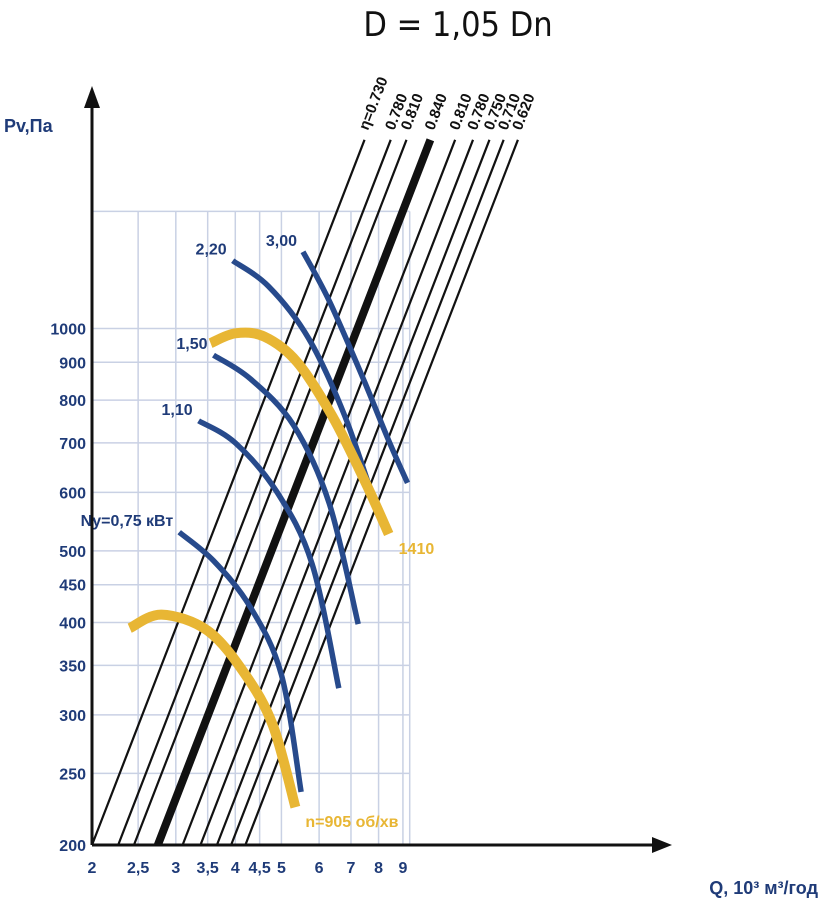 The image size is (829, 904). I want to click on y-tick-300: 300, so click(72, 716).